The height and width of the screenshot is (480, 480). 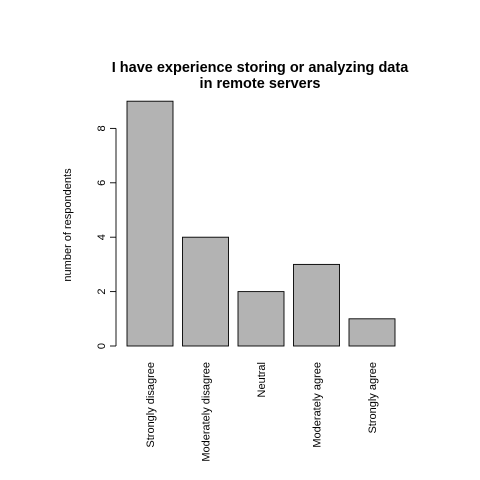 I want to click on y-tick-label-4: 8, so click(x=102, y=128).